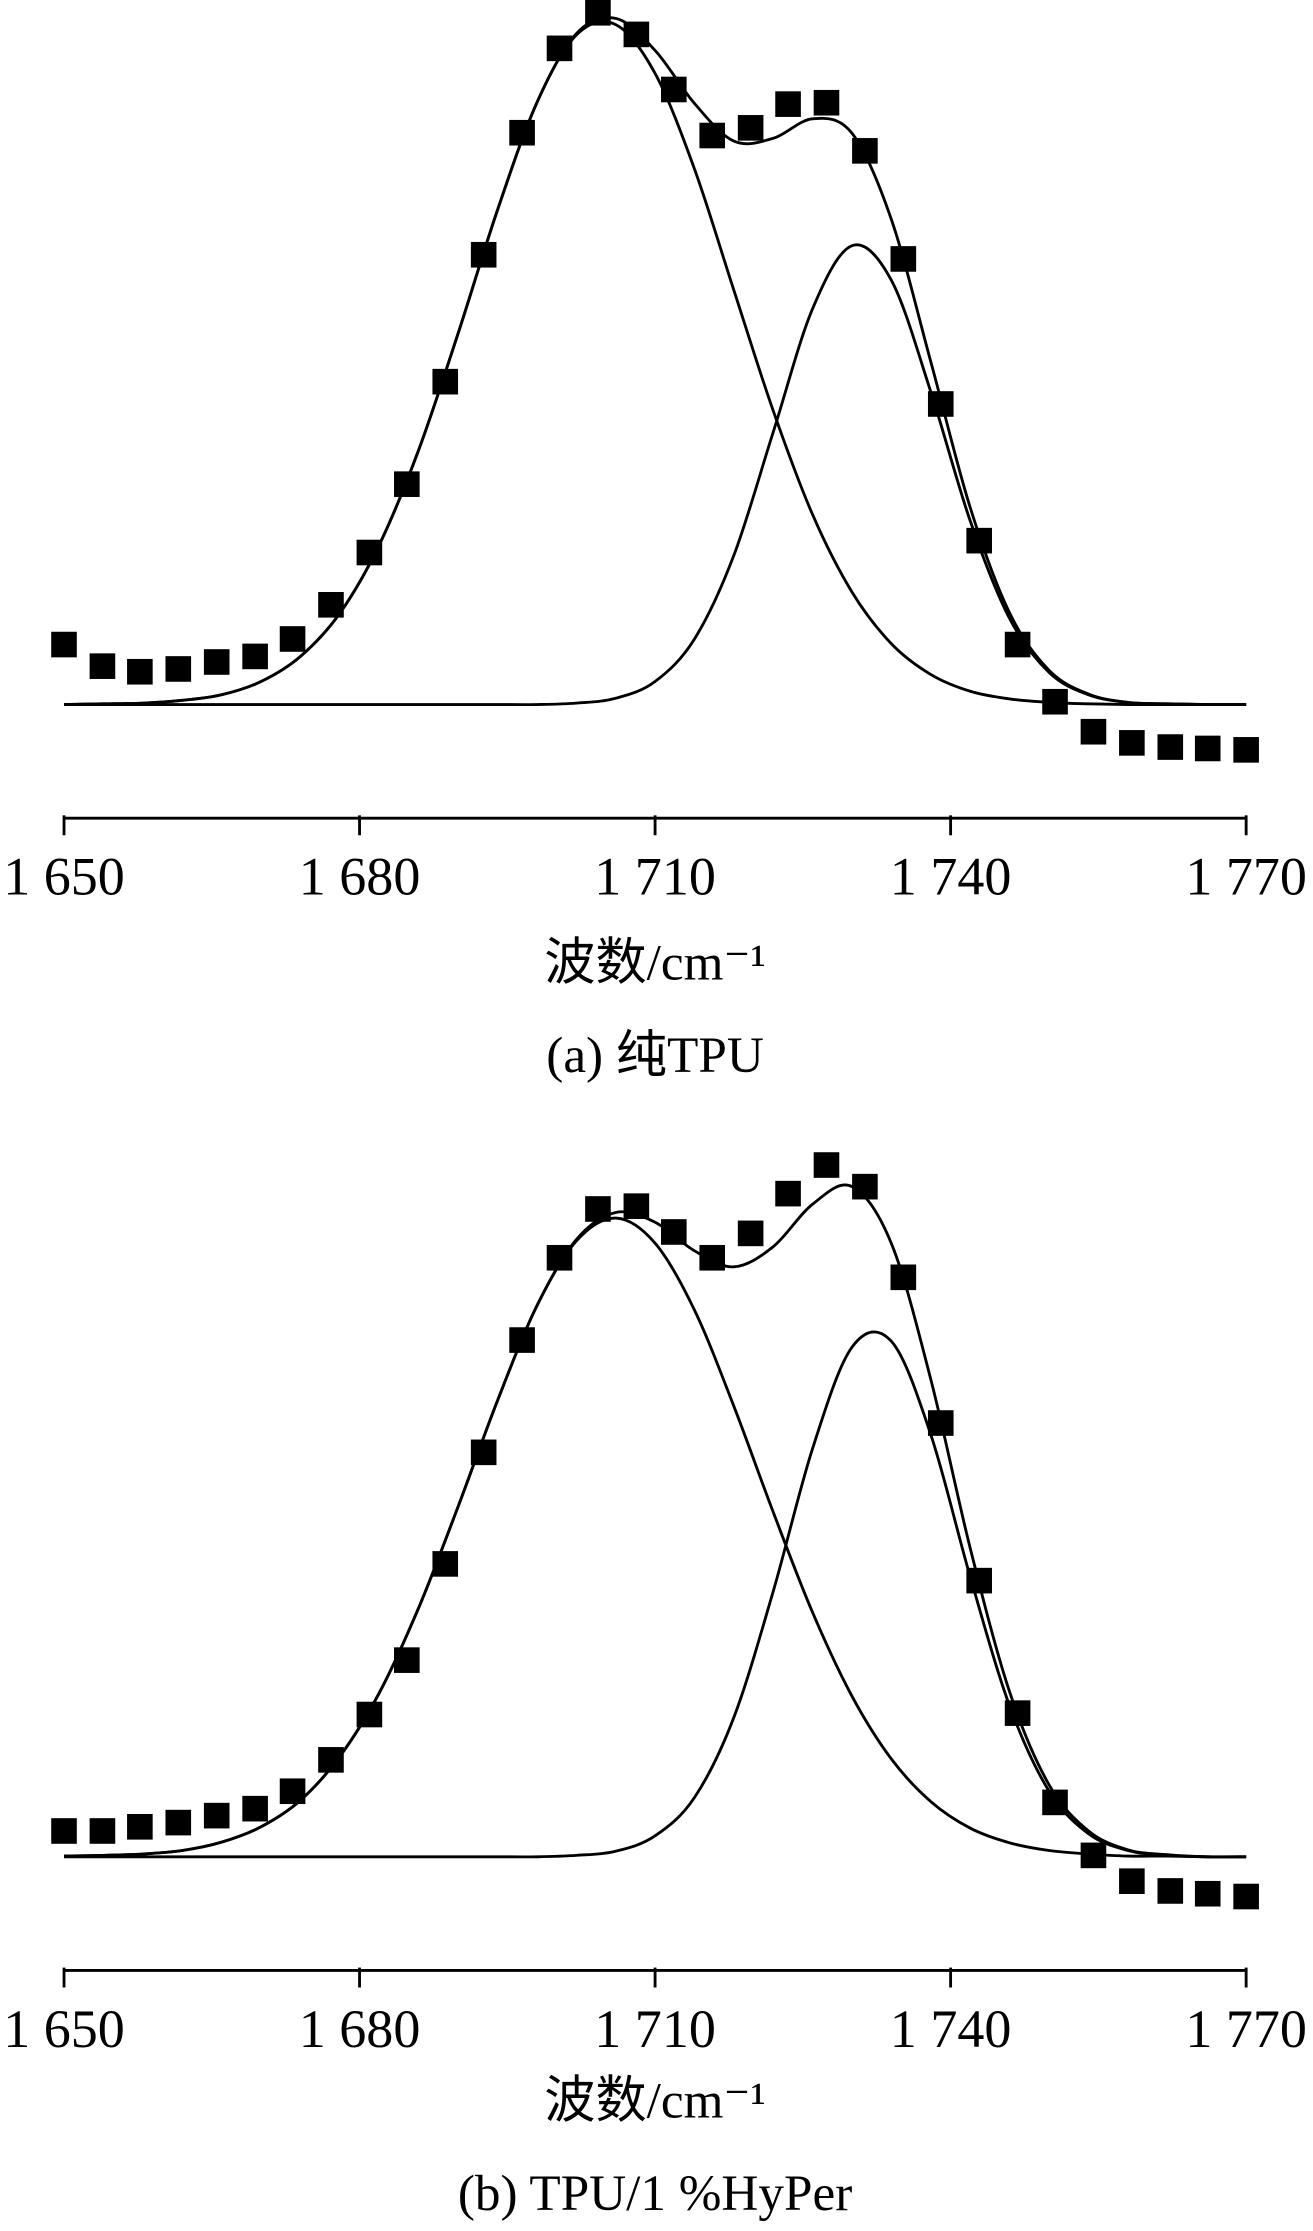  Describe the element at coordinates (655, 2193) in the screenshot. I see `caption: (b) TPU/1 %HyPer` at that location.